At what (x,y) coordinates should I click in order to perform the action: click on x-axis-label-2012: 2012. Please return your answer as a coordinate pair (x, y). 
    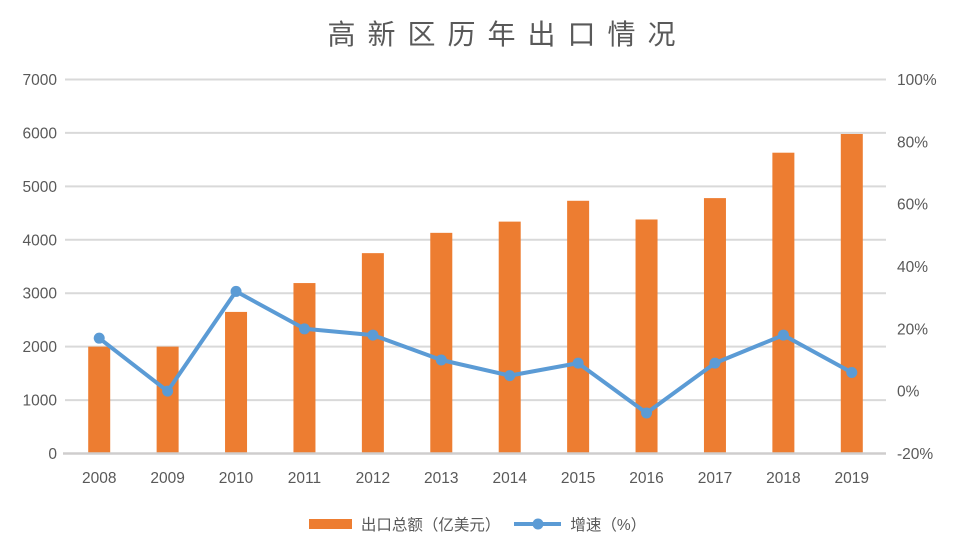
    Looking at the image, I should click on (373, 478).